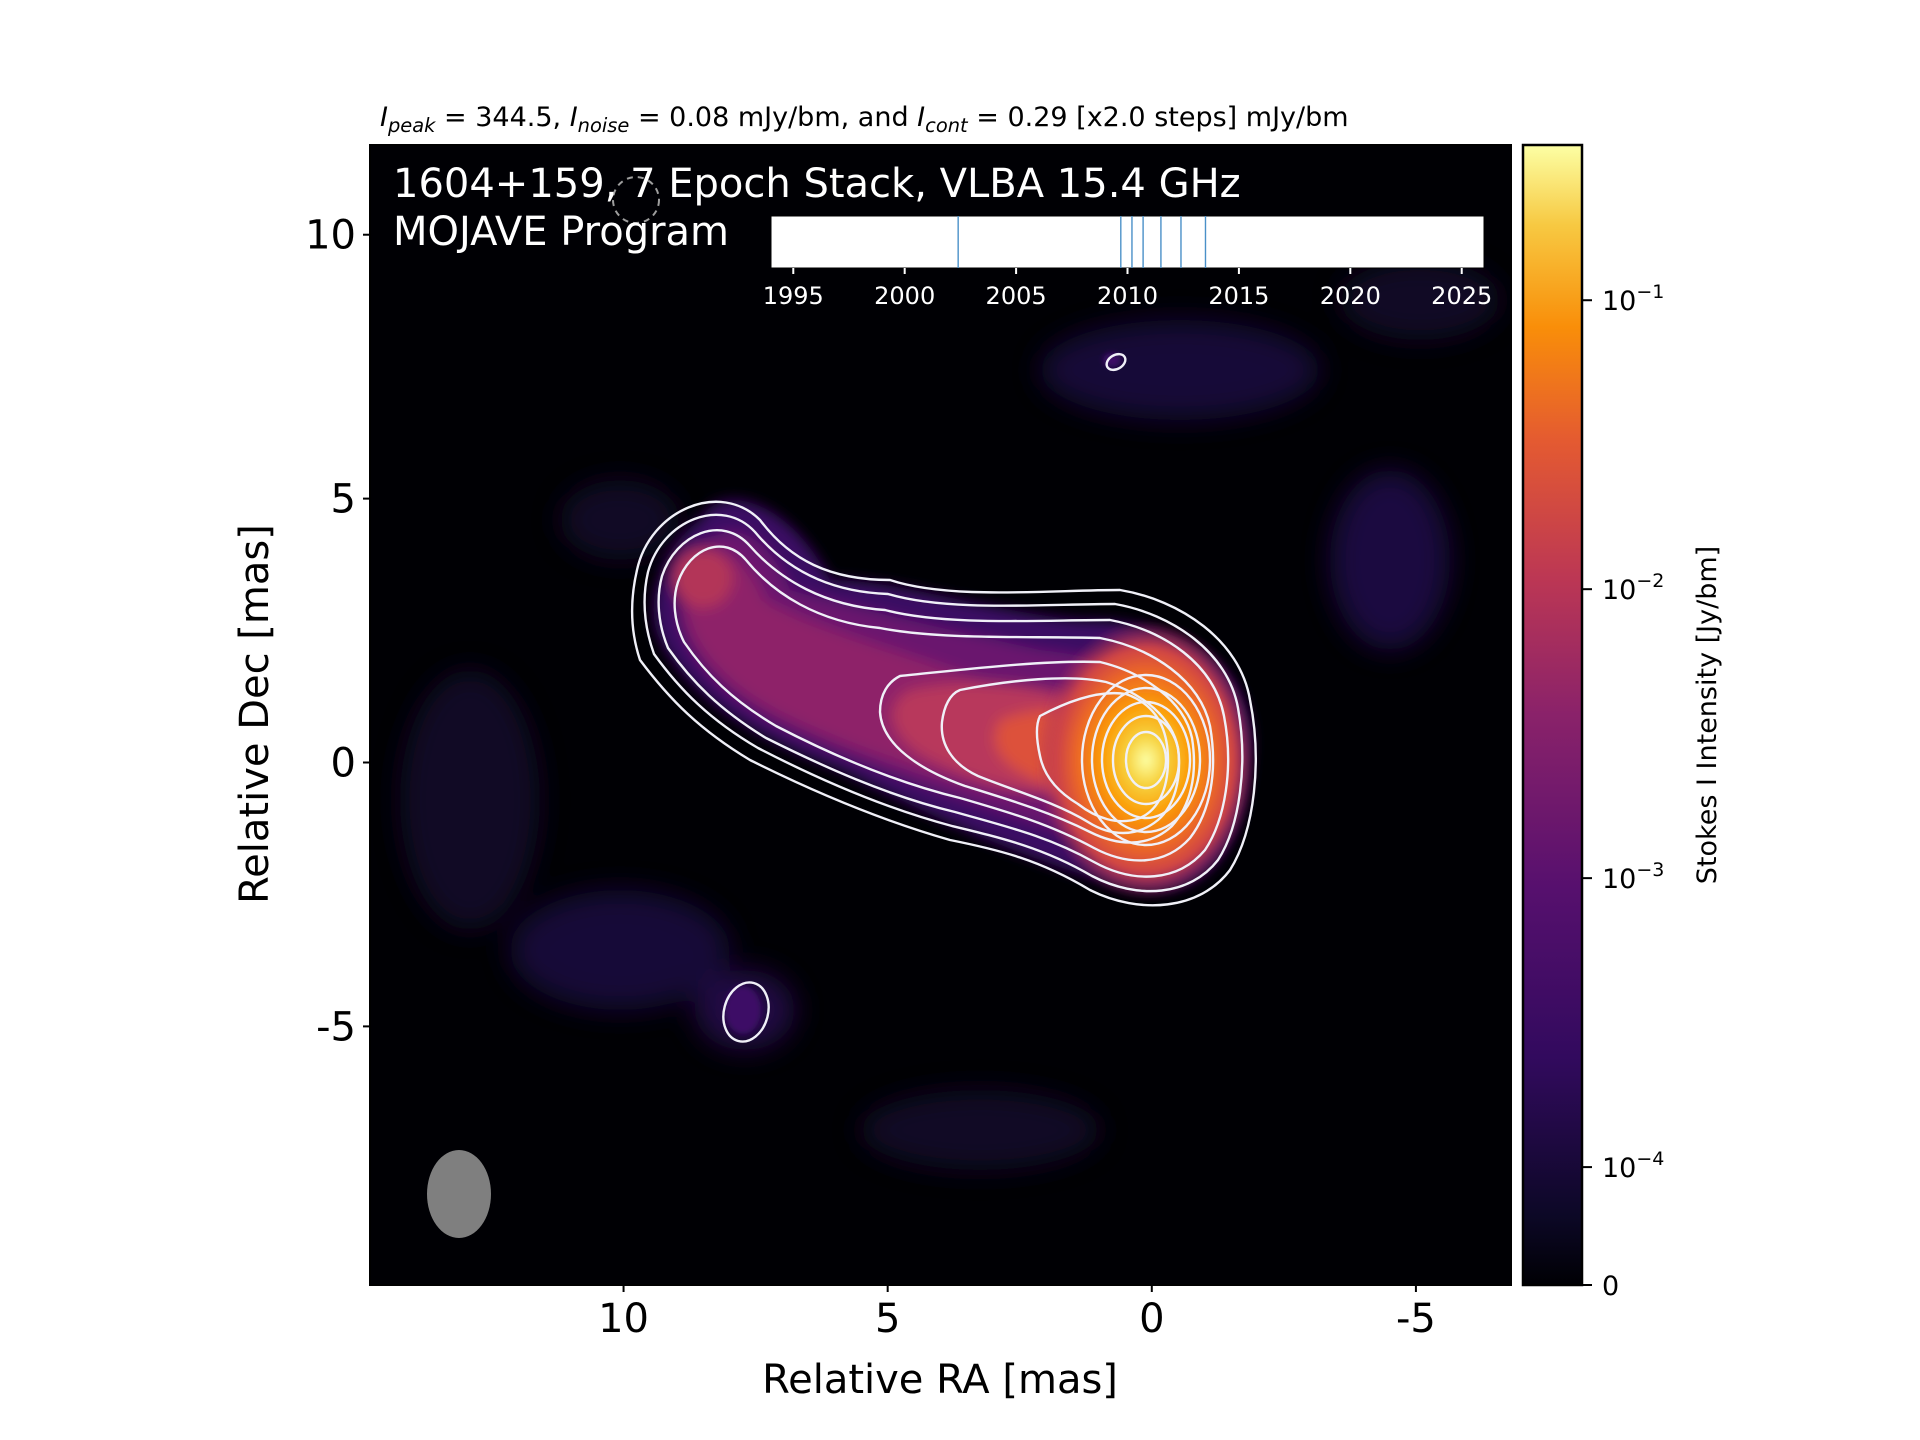  What do you see at coordinates (1633, 1166) in the screenshot?
I see `colorbar-tick-label: 10⁻⁴` at bounding box center [1633, 1166].